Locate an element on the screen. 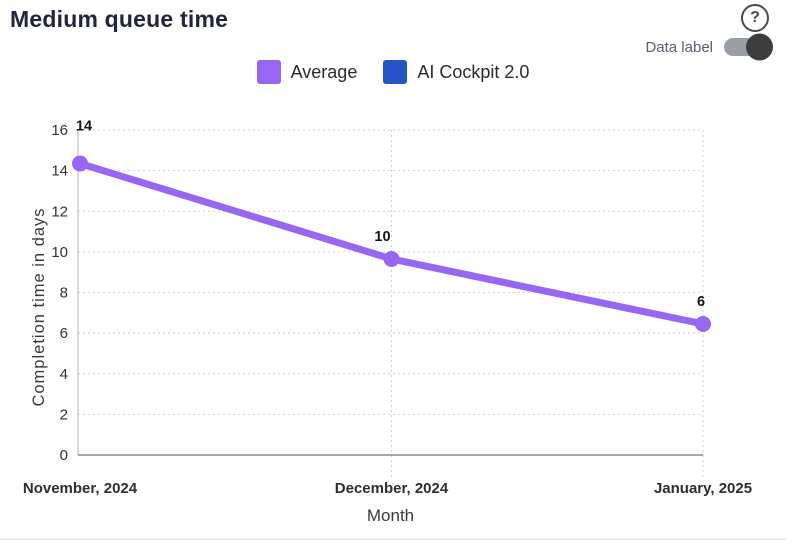 This screenshot has width=786, height=540. legend-label: AI Cockpit 2.0 is located at coordinates (473, 71).